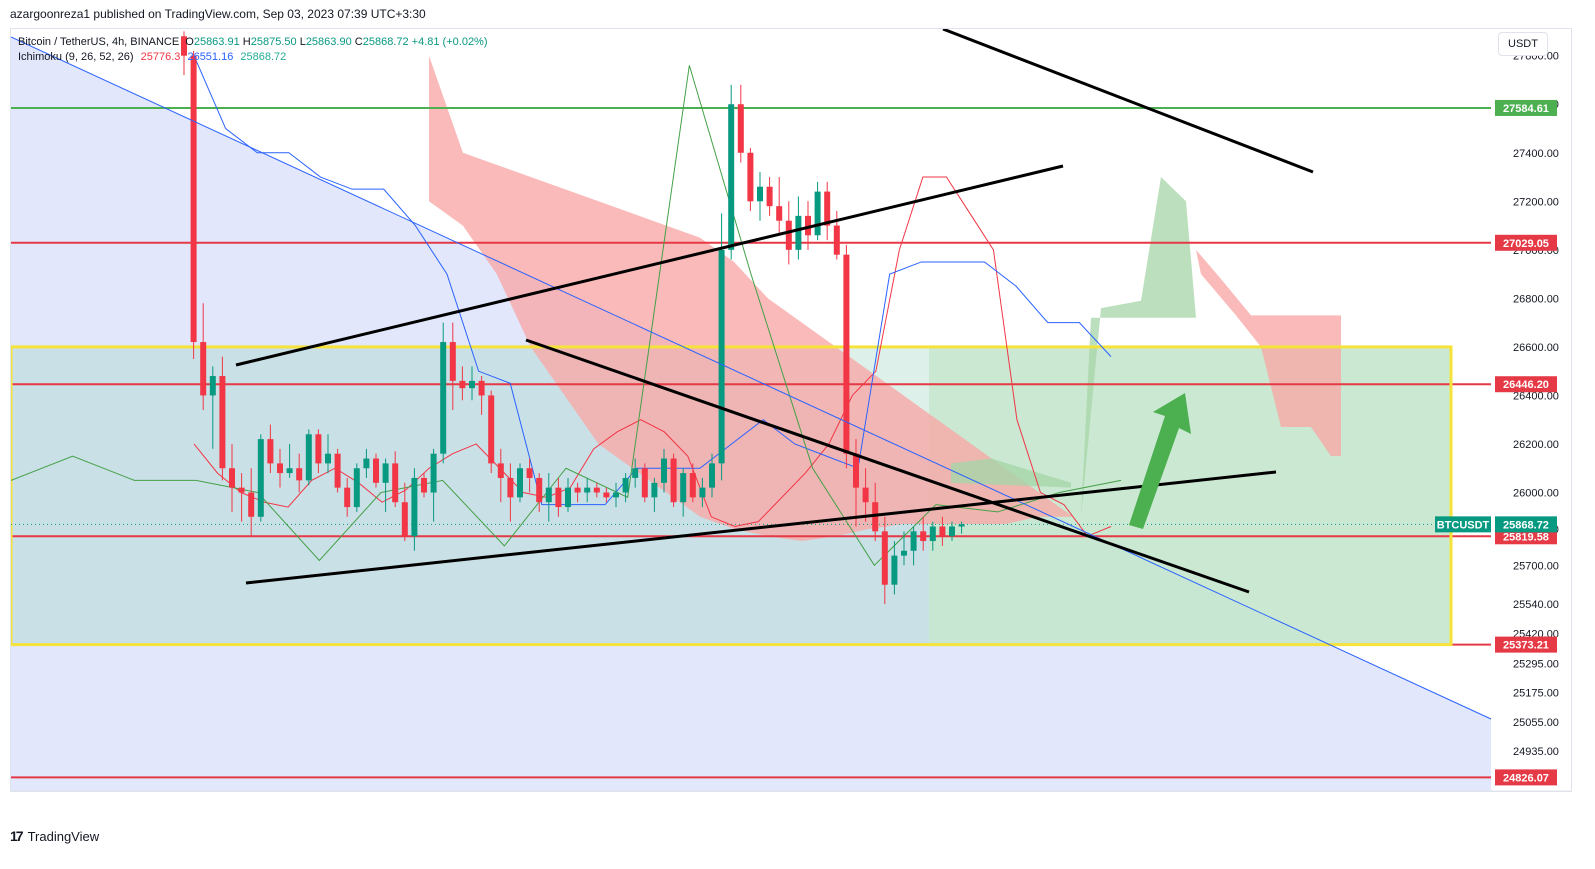 The image size is (1595, 869). Describe the element at coordinates (63, 836) in the screenshot. I see `tradingview-brand: TradingView` at that location.